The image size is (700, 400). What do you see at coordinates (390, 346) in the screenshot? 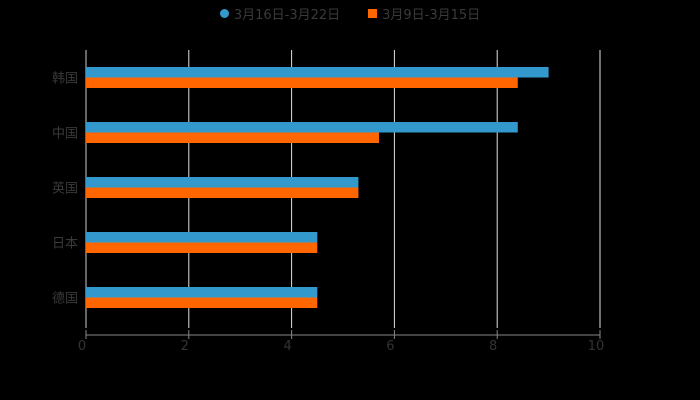
I see `x-tick-label: 6` at bounding box center [390, 346].